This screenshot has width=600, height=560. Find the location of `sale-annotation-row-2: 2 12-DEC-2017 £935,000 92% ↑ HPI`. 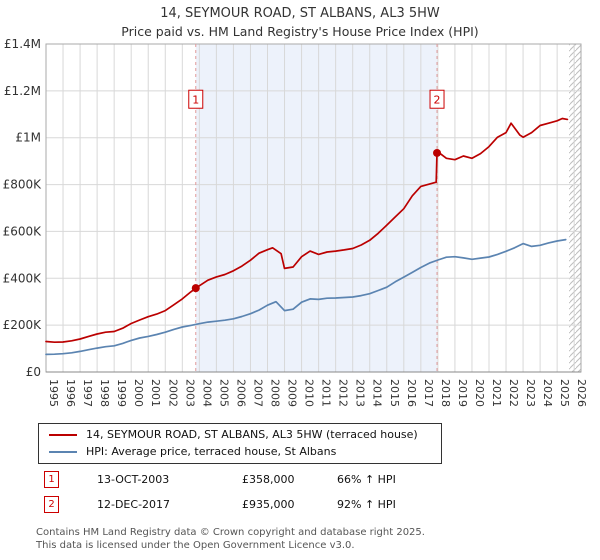

sale-annotation-row-2: 2 12-DEC-2017 £935,000 92% ↑ HPI is located at coordinates (220, 504).